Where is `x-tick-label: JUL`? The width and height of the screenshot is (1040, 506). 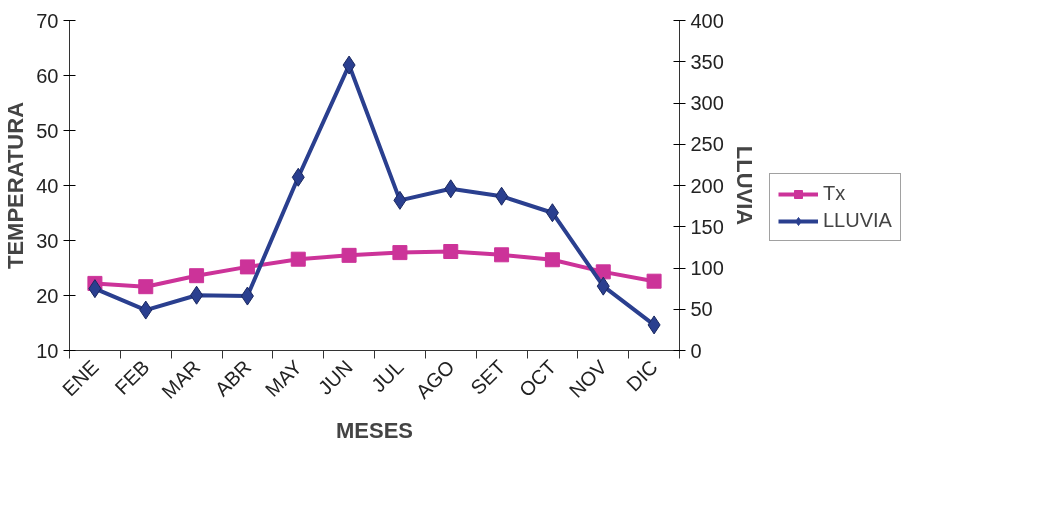
x-tick-label: JUL is located at coordinates (387, 376).